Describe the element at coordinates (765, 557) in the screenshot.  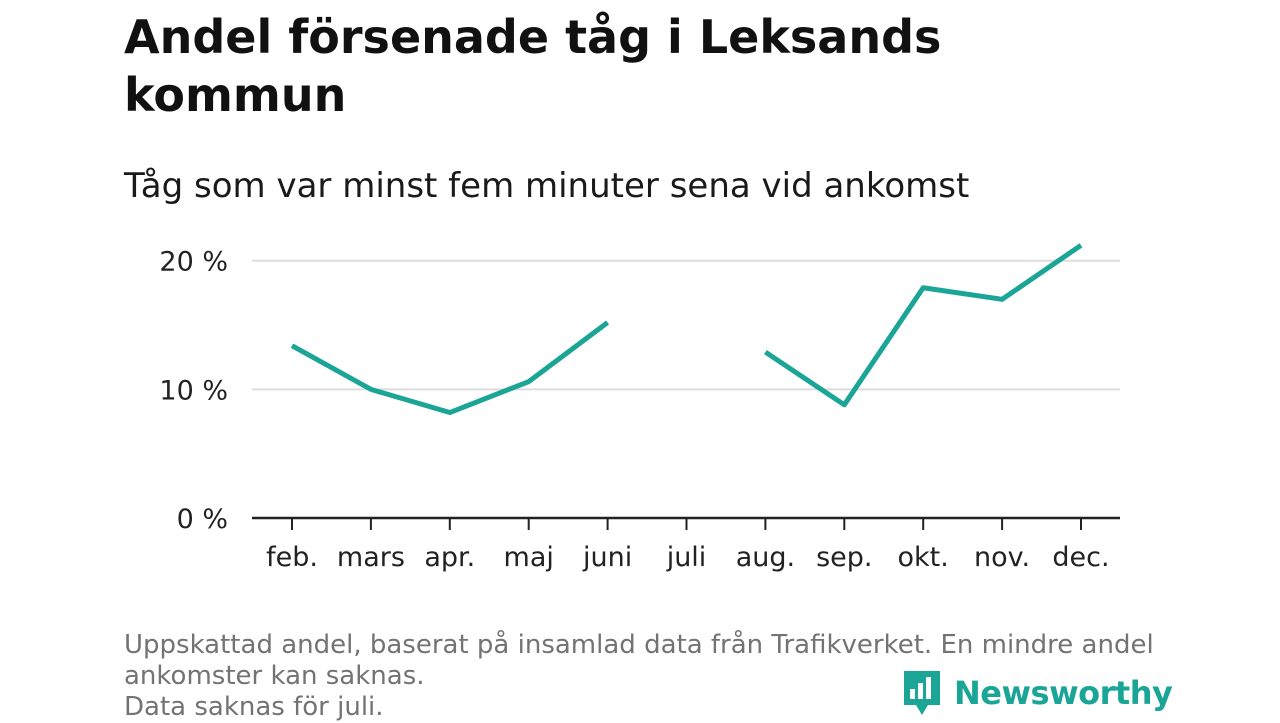
I see `x-tick-label: aug.` at that location.